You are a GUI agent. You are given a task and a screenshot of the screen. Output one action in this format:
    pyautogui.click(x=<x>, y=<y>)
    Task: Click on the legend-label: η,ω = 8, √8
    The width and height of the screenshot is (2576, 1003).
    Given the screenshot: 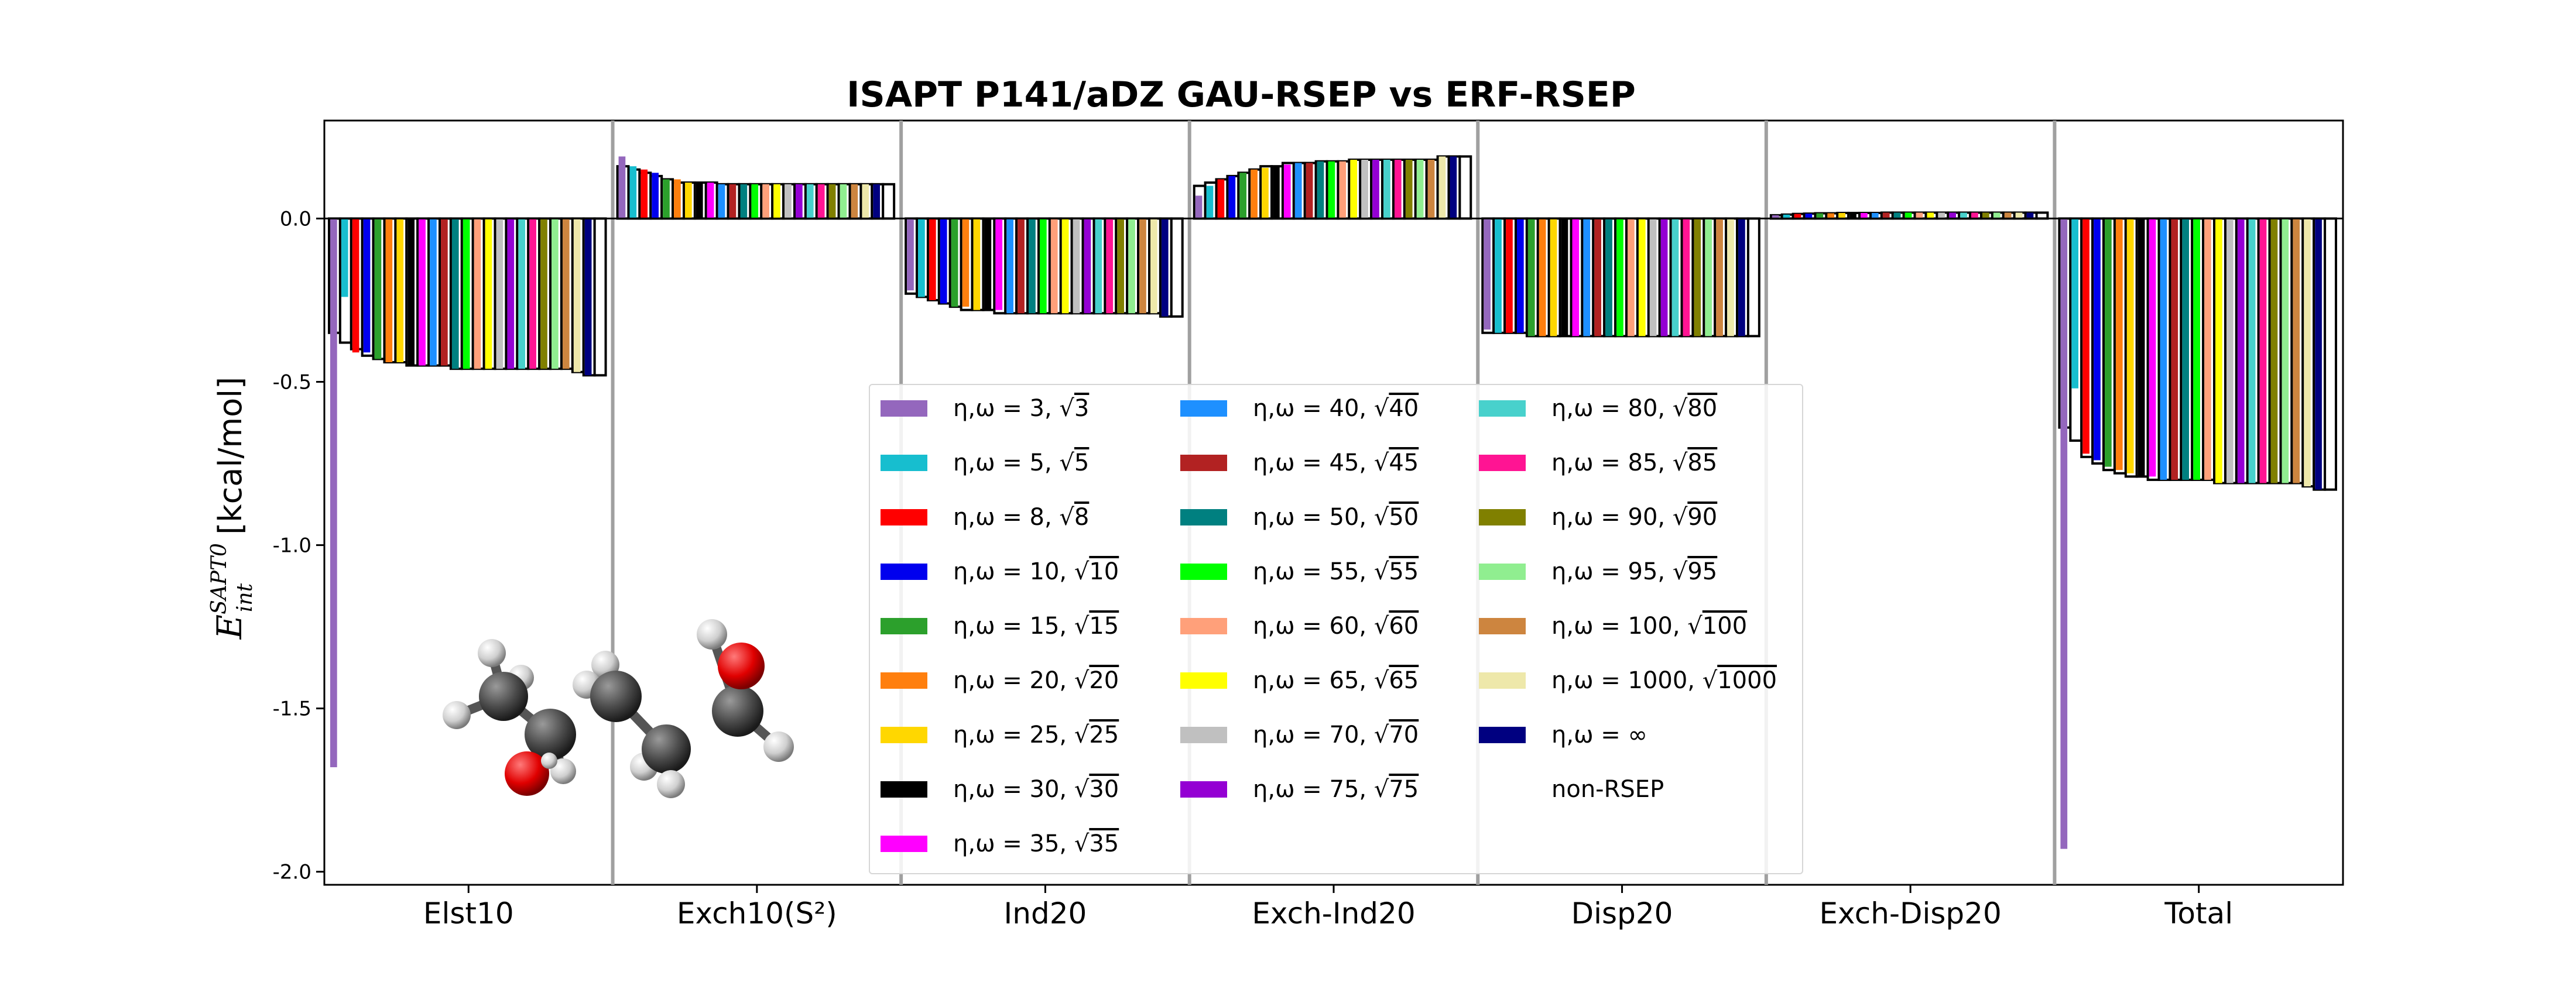 What is the action you would take?
    pyautogui.click(x=1021, y=517)
    